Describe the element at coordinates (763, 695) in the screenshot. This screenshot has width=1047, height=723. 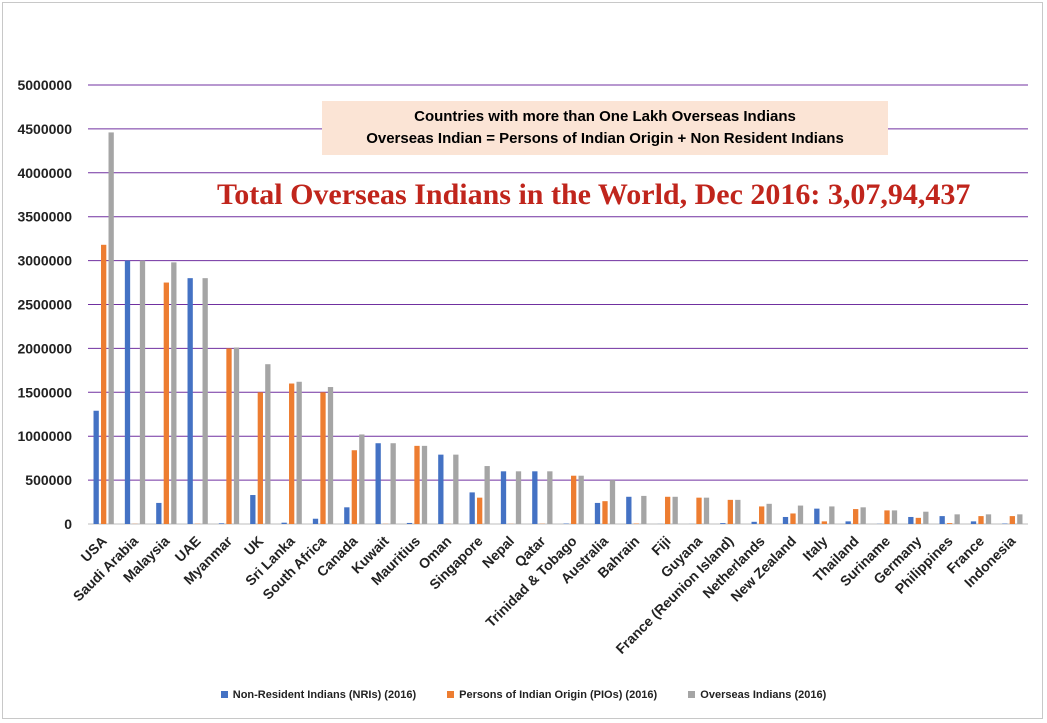
I see `legend-label-overseas: Overseas Indians (2016)` at that location.